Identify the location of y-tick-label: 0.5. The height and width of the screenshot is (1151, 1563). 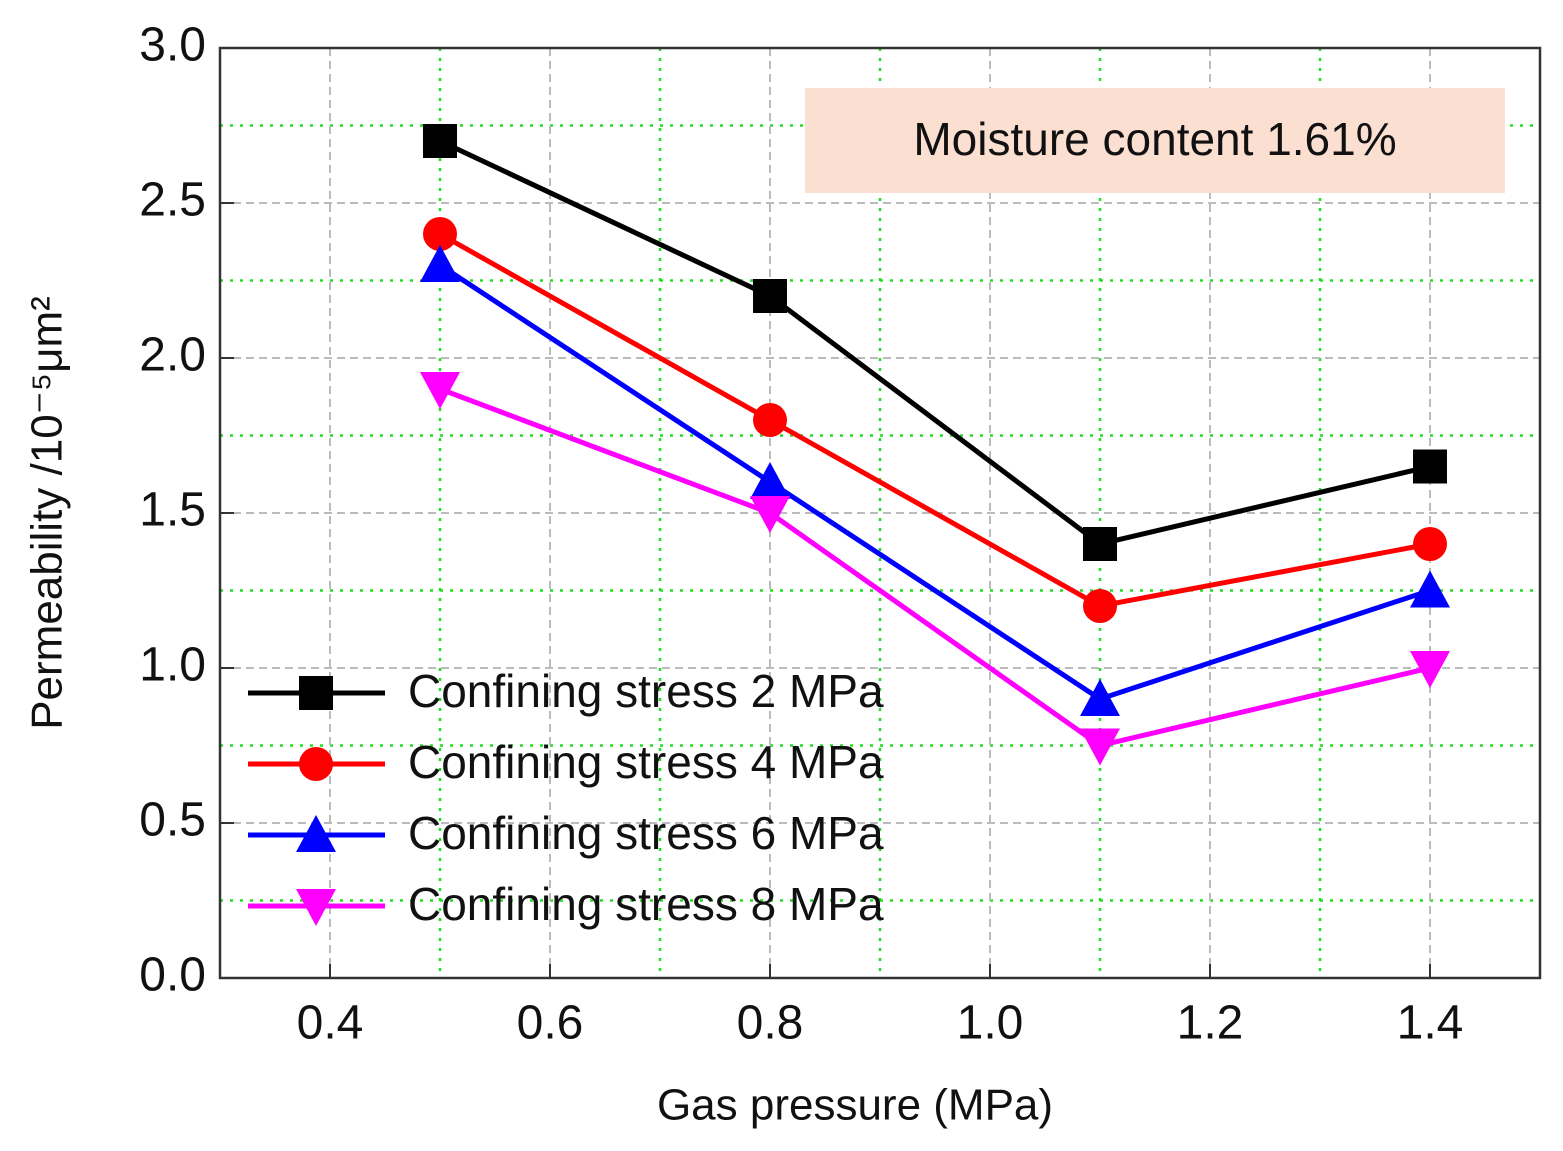
(172, 820).